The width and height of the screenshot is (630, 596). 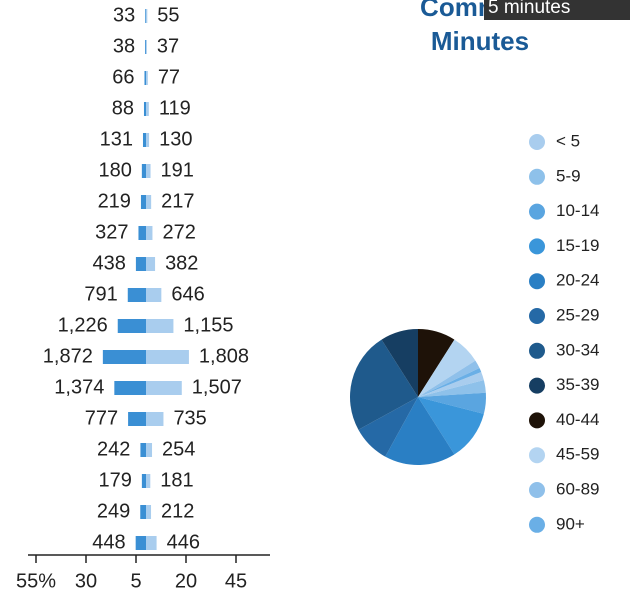 I want to click on bar-label: 191, so click(x=177, y=170).